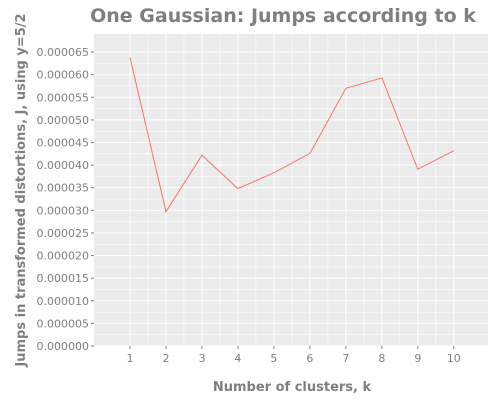 The height and width of the screenshot is (400, 500). Describe the element at coordinates (237, 358) in the screenshot. I see `x-tick-label: 4` at that location.